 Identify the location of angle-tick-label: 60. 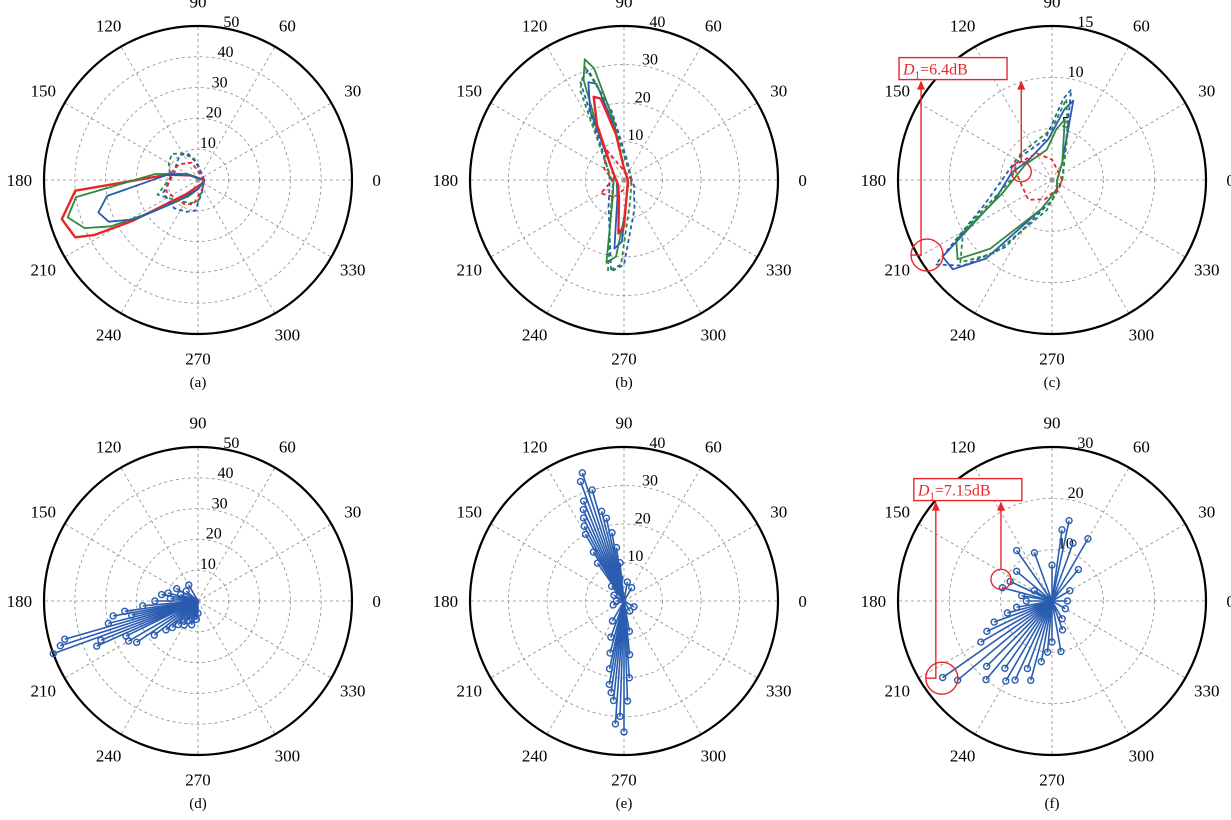
(1141, 25).